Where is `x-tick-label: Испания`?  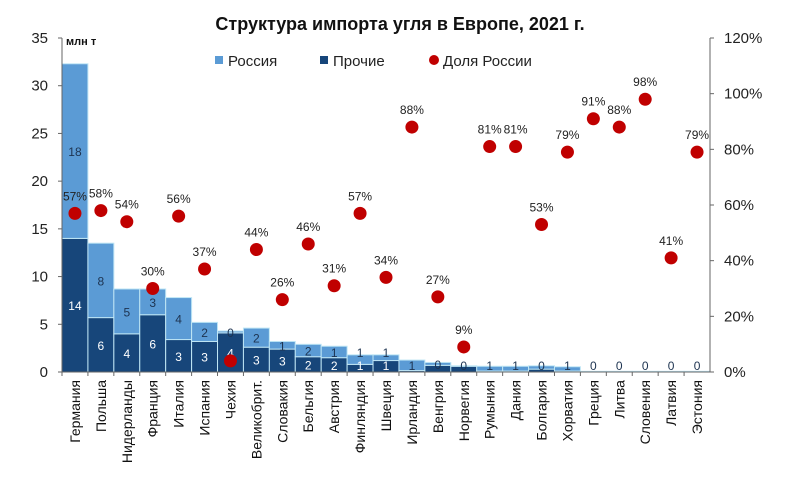 x-tick-label: Испания is located at coordinates (205, 408).